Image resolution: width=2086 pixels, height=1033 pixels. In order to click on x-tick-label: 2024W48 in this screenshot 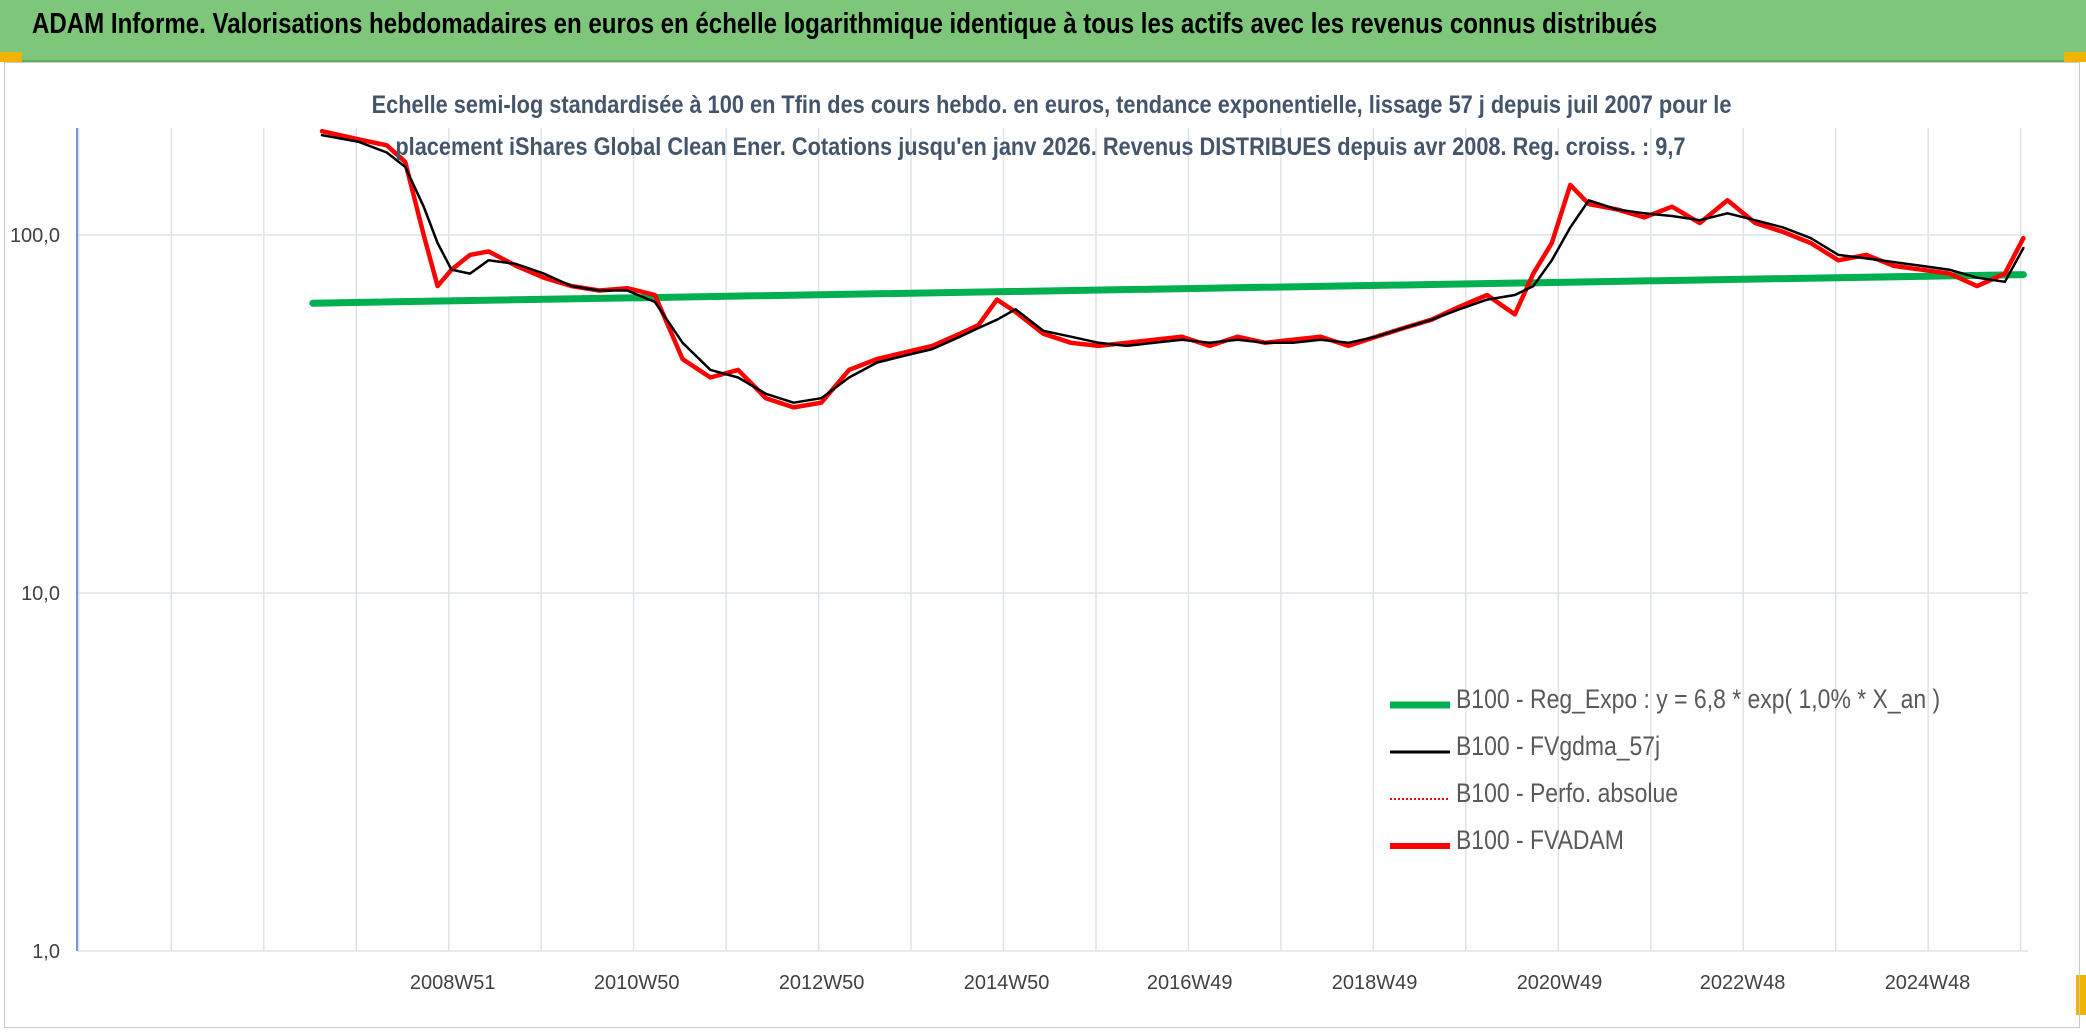, I will do `click(1928, 983)`.